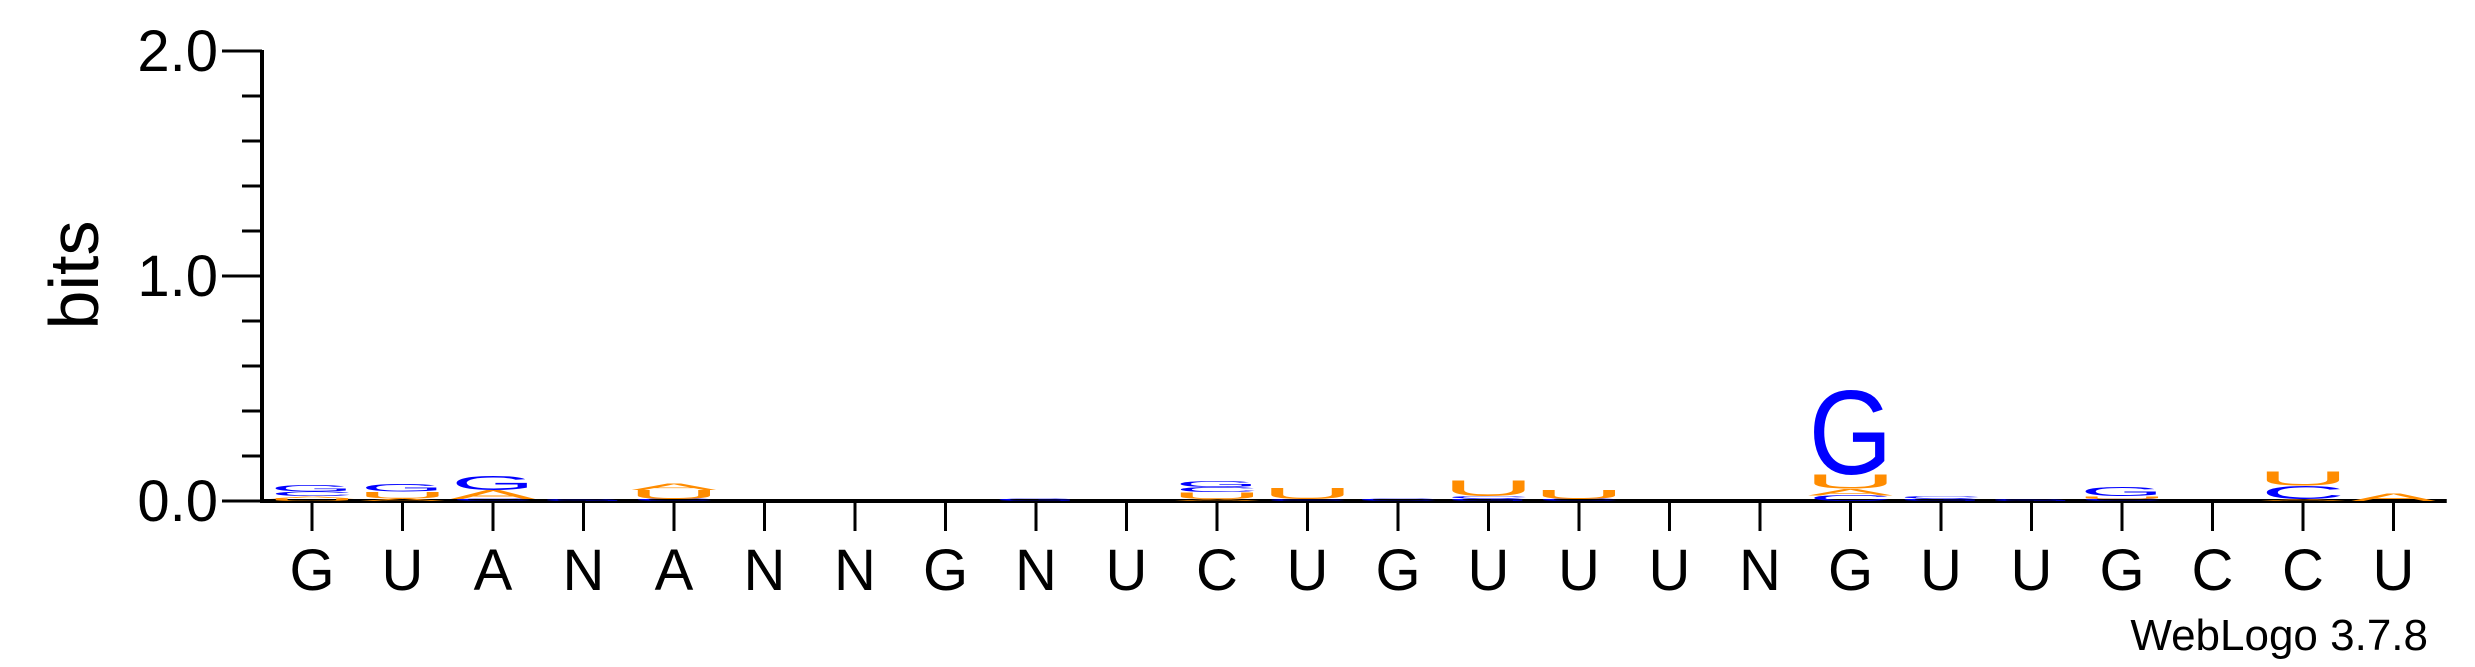 This screenshot has width=2475, height=667. What do you see at coordinates (177, 501) in the screenshot?
I see `y-tick-label: 0.0` at bounding box center [177, 501].